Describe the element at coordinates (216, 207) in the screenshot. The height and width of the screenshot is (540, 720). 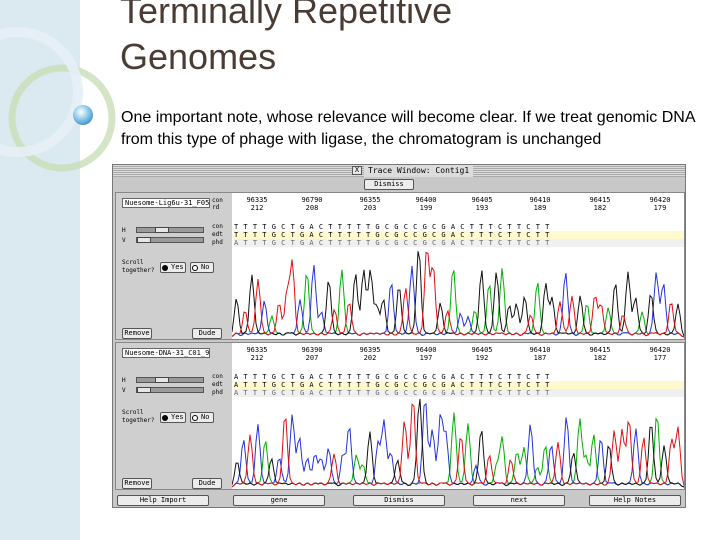
I see `row-label: rd` at that location.